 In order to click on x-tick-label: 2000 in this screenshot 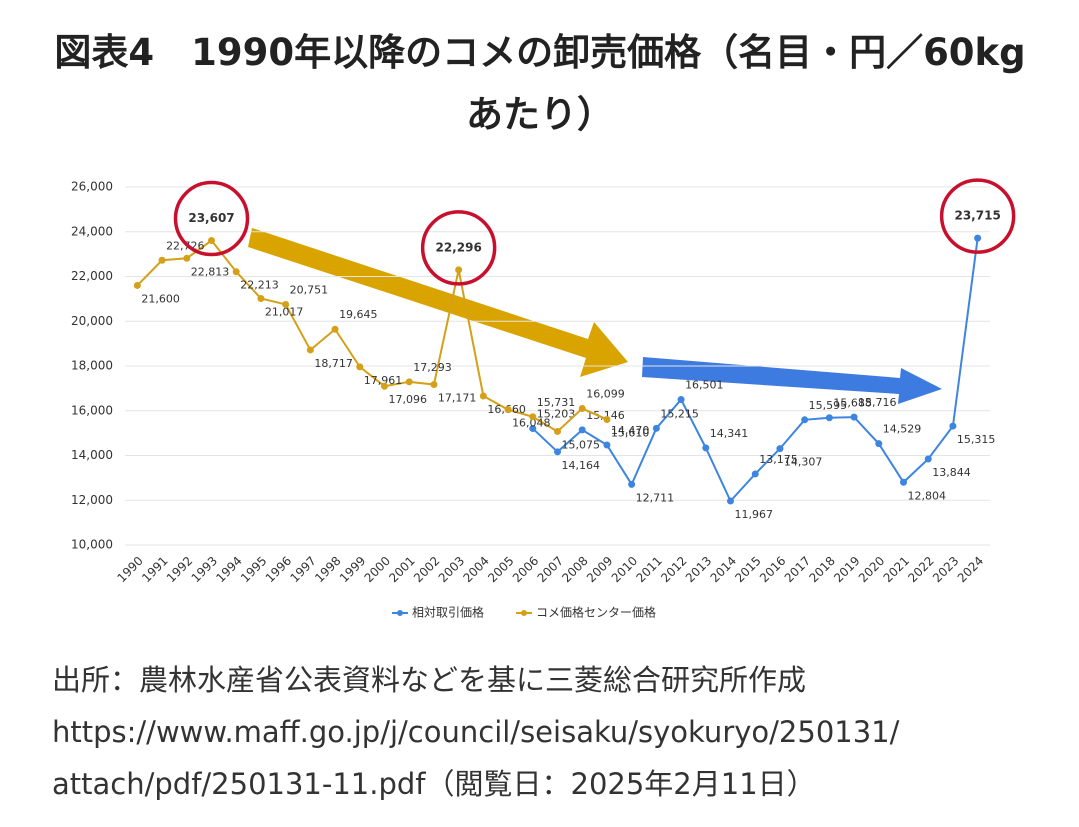, I will do `click(377, 569)`.